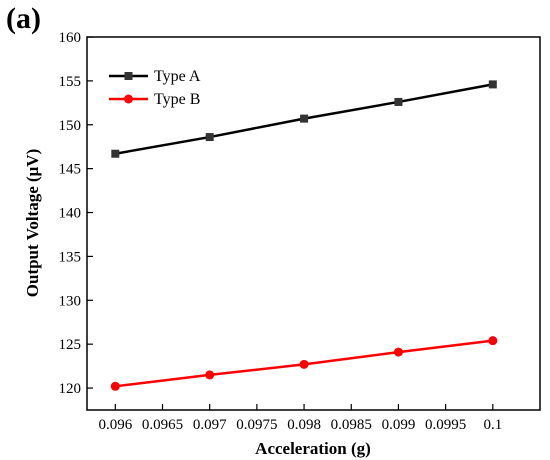 The width and height of the screenshot is (550, 460). I want to click on legend-entry: Type A, so click(155, 76).